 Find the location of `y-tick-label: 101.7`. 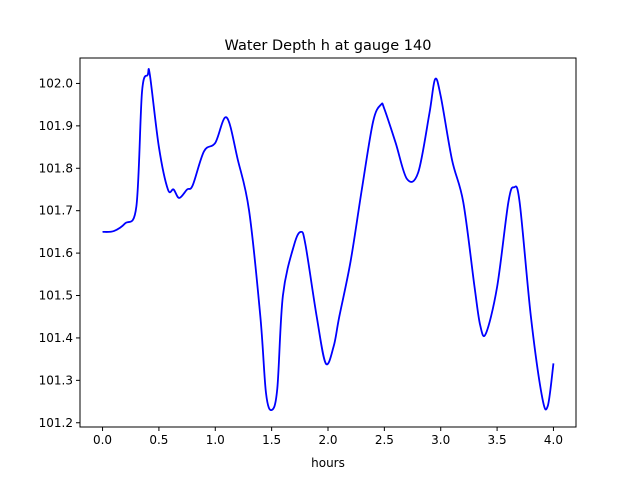

y-tick-label: 101.7 is located at coordinates (56, 211).